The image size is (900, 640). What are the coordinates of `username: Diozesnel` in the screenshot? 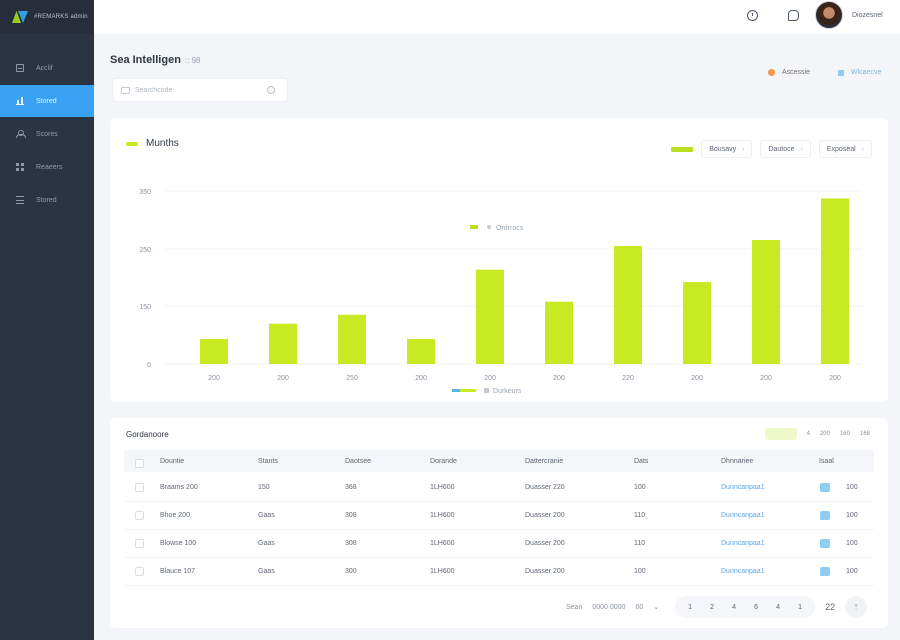 It's located at (867, 15).